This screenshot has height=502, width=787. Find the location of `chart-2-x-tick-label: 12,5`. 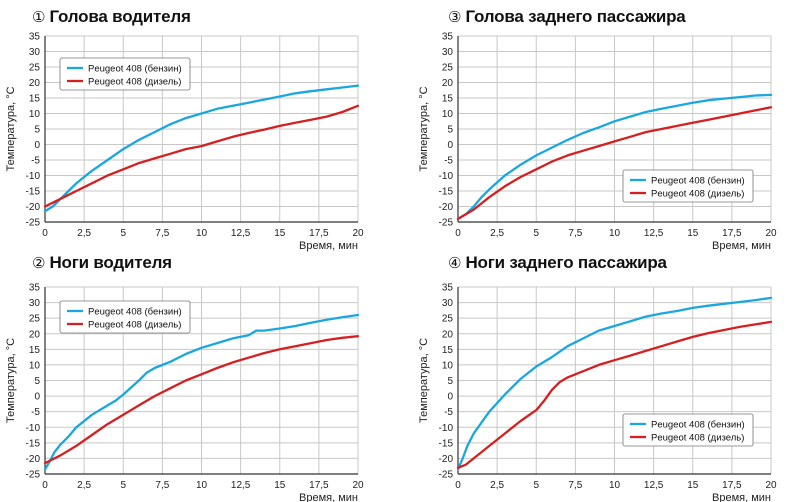

chart-2-x-tick-label: 12,5 is located at coordinates (241, 485).